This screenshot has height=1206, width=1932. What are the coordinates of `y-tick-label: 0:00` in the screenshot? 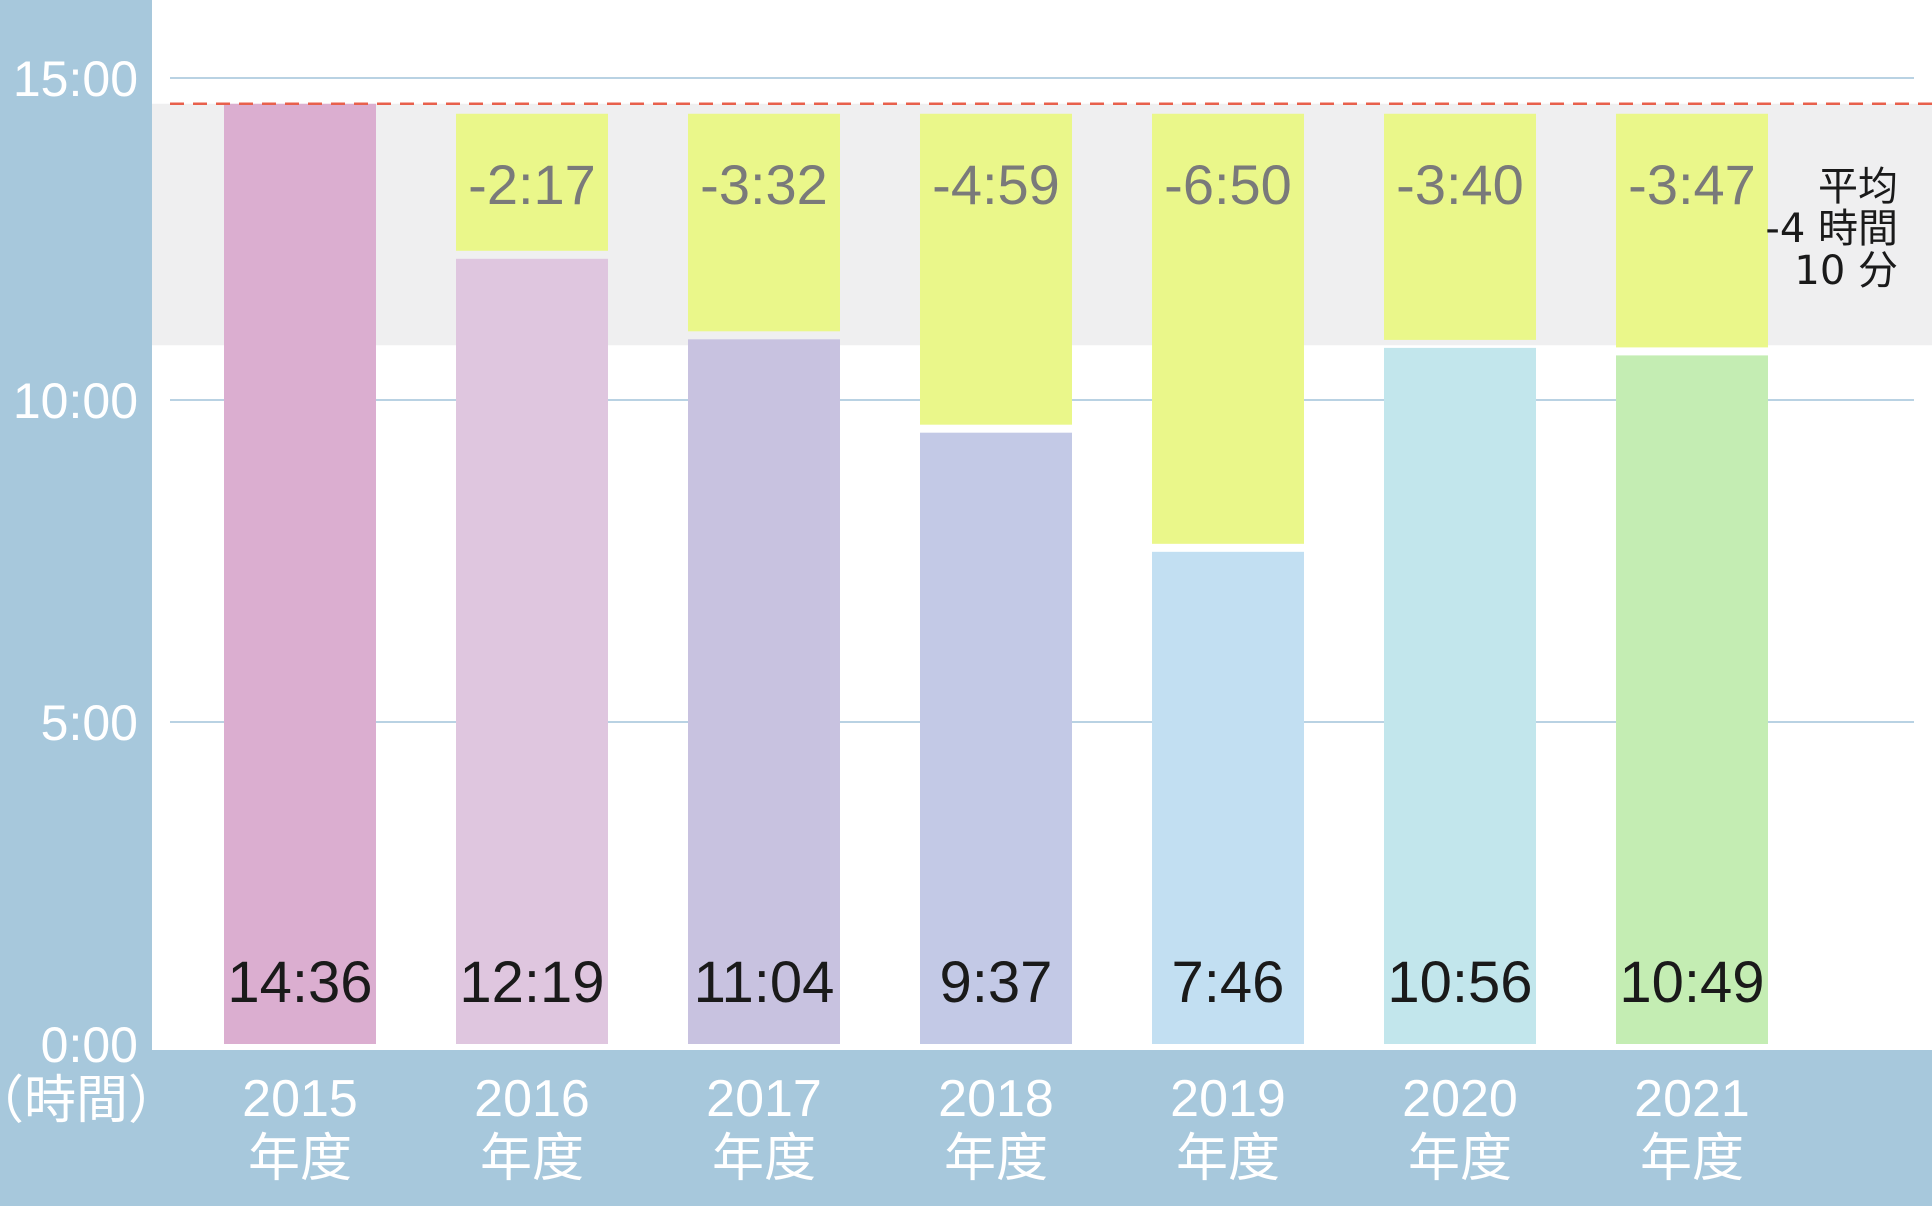 It's located at (89, 1045).